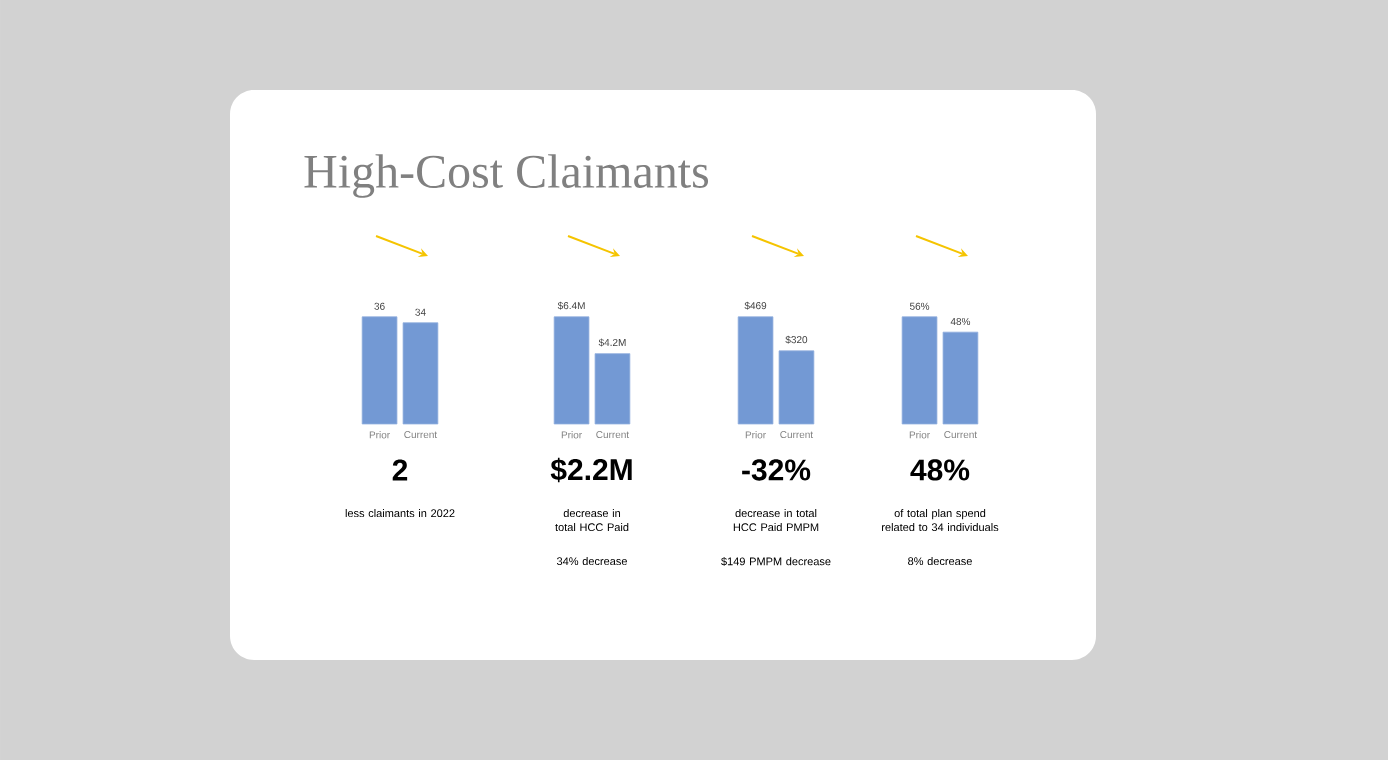 Image resolution: width=1388 pixels, height=760 pixels. What do you see at coordinates (591, 470) in the screenshot?
I see `text: $2.2M` at bounding box center [591, 470].